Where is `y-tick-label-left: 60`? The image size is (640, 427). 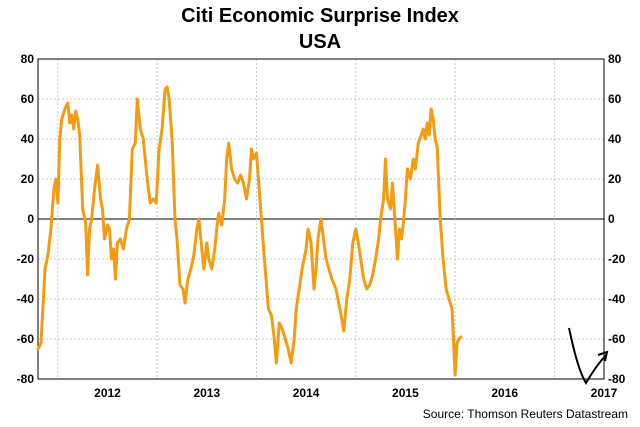
y-tick-label-left: 60 is located at coordinates (28, 99).